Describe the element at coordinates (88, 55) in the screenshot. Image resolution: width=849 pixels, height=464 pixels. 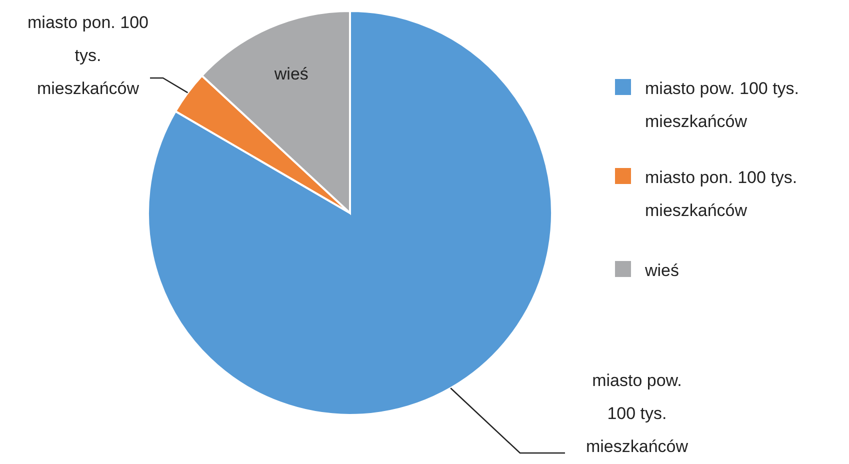
I see `slice-label: miasto pon. 100 tys. mieszkańców` at that location.